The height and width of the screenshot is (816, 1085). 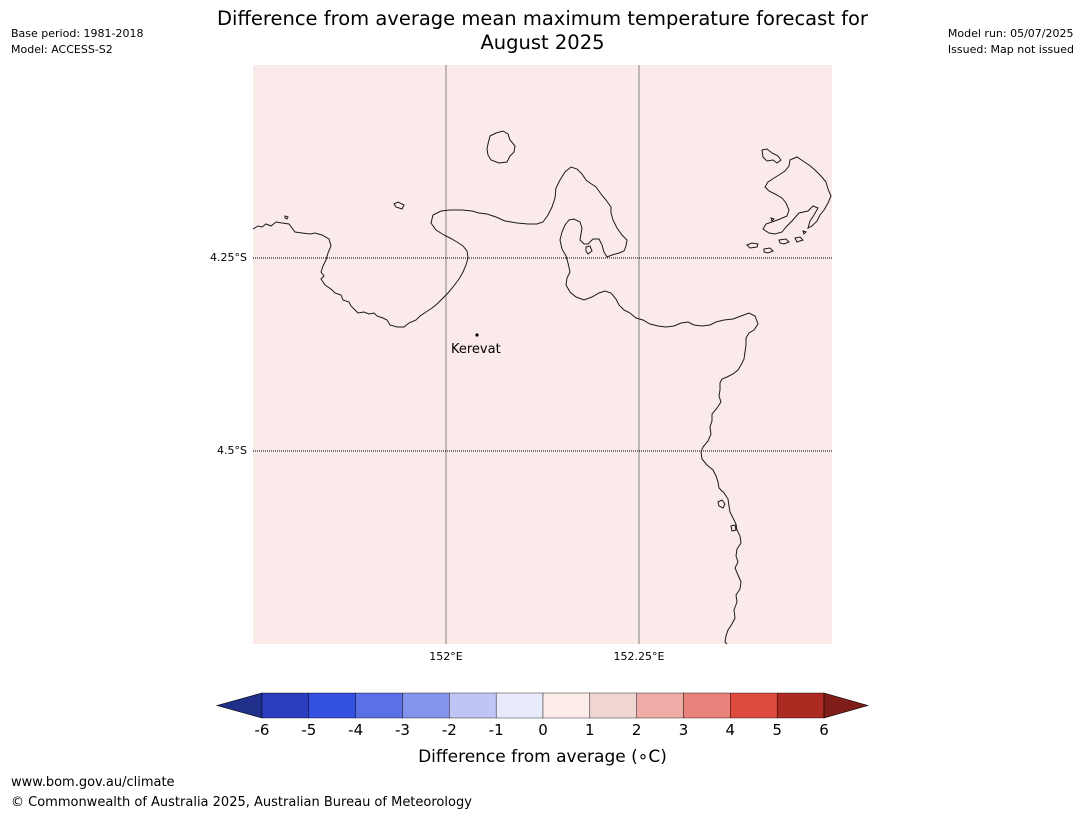 What do you see at coordinates (62, 49) in the screenshot?
I see `model-text: Model: ACCESS-S2` at bounding box center [62, 49].